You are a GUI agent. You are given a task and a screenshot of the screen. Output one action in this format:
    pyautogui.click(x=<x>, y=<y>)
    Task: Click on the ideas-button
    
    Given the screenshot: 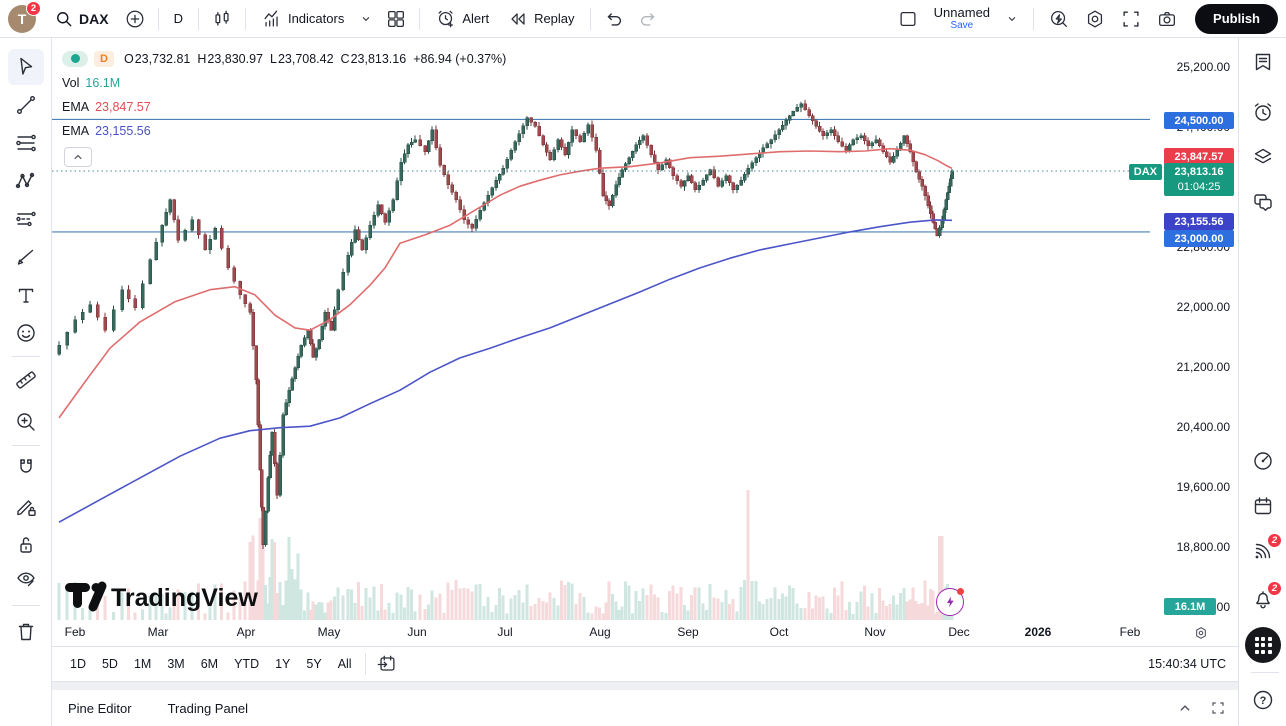 What is the action you would take?
    pyautogui.click(x=1263, y=461)
    